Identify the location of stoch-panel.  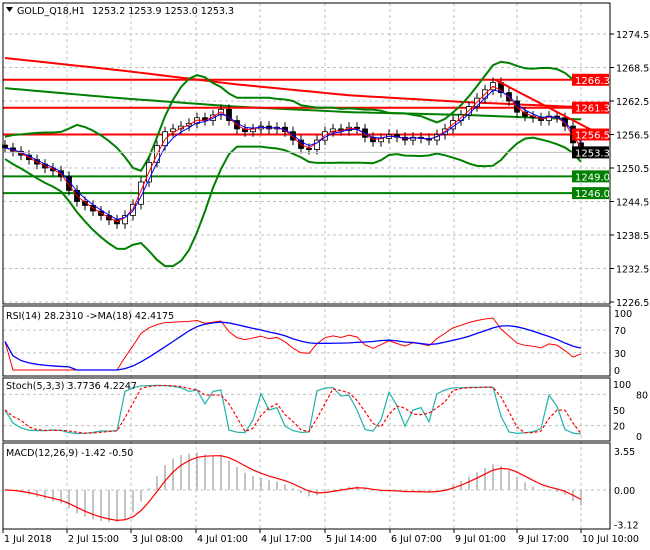
(293, 409).